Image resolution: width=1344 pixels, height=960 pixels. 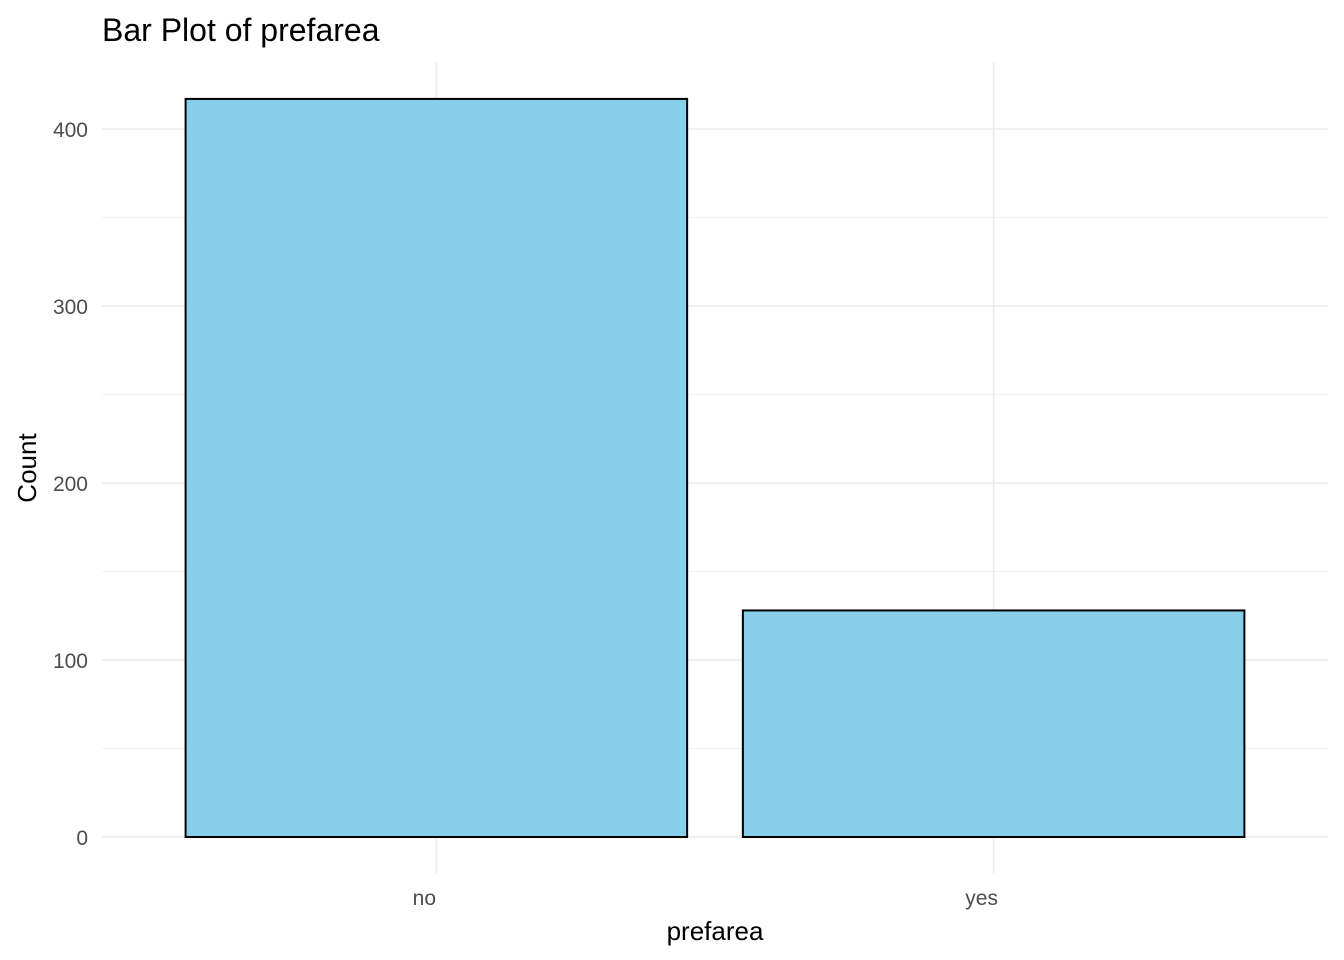 I want to click on y-tick-label: 100, so click(x=70, y=661).